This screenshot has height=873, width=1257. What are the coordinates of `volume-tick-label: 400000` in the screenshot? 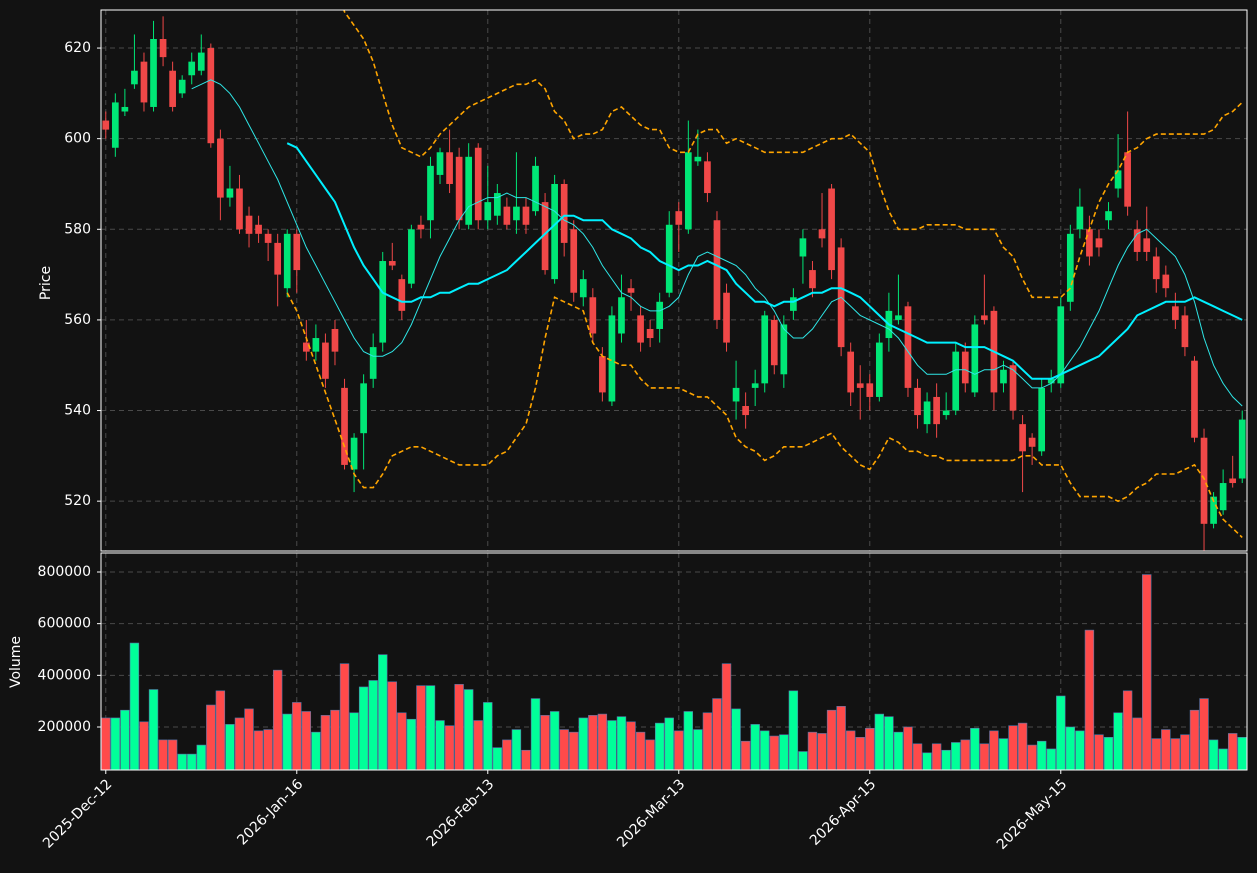 It's located at (64, 675).